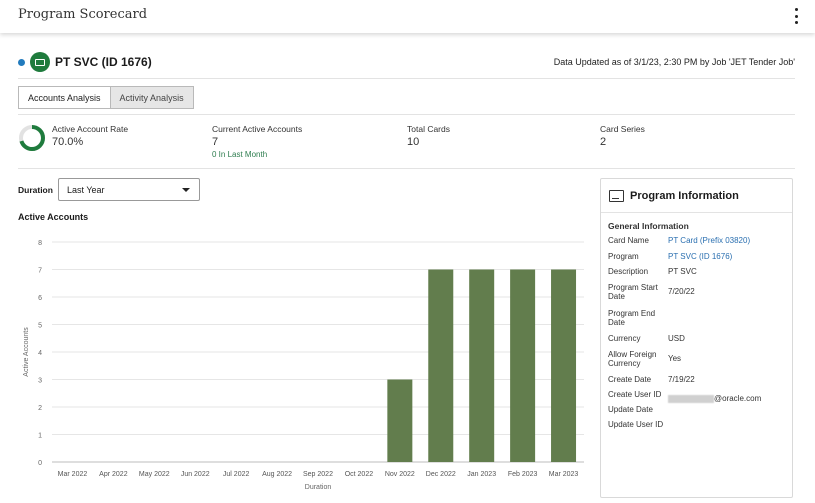 The image size is (815, 503). What do you see at coordinates (684, 196) in the screenshot?
I see `info-panel-title: Program Information` at bounding box center [684, 196].